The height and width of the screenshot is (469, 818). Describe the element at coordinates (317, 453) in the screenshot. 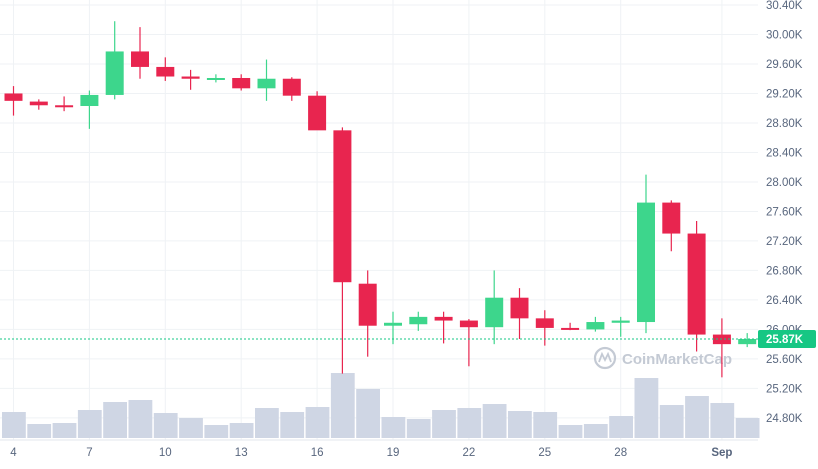

I see `x-tick-label: 16` at that location.